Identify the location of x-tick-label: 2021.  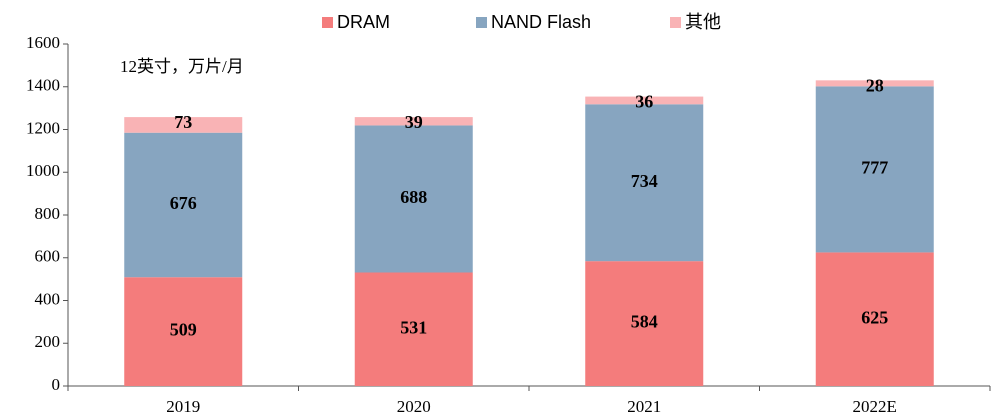
(644, 406).